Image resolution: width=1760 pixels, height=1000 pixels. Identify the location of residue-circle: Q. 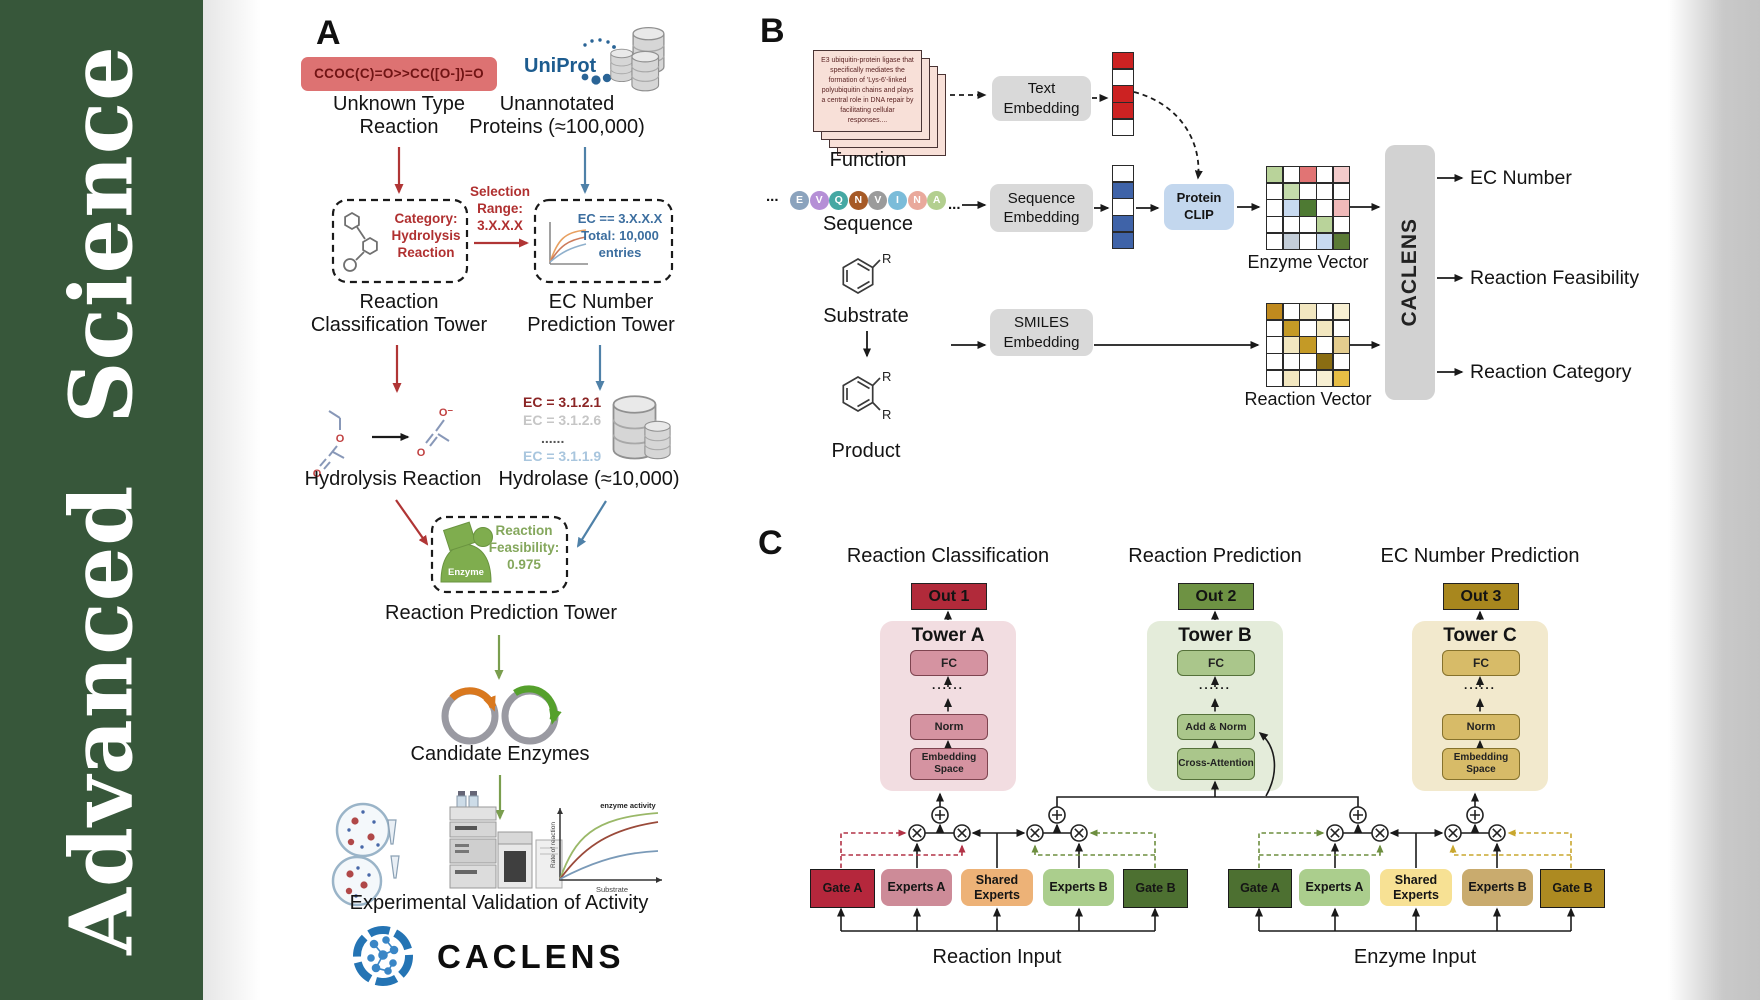
(839, 200).